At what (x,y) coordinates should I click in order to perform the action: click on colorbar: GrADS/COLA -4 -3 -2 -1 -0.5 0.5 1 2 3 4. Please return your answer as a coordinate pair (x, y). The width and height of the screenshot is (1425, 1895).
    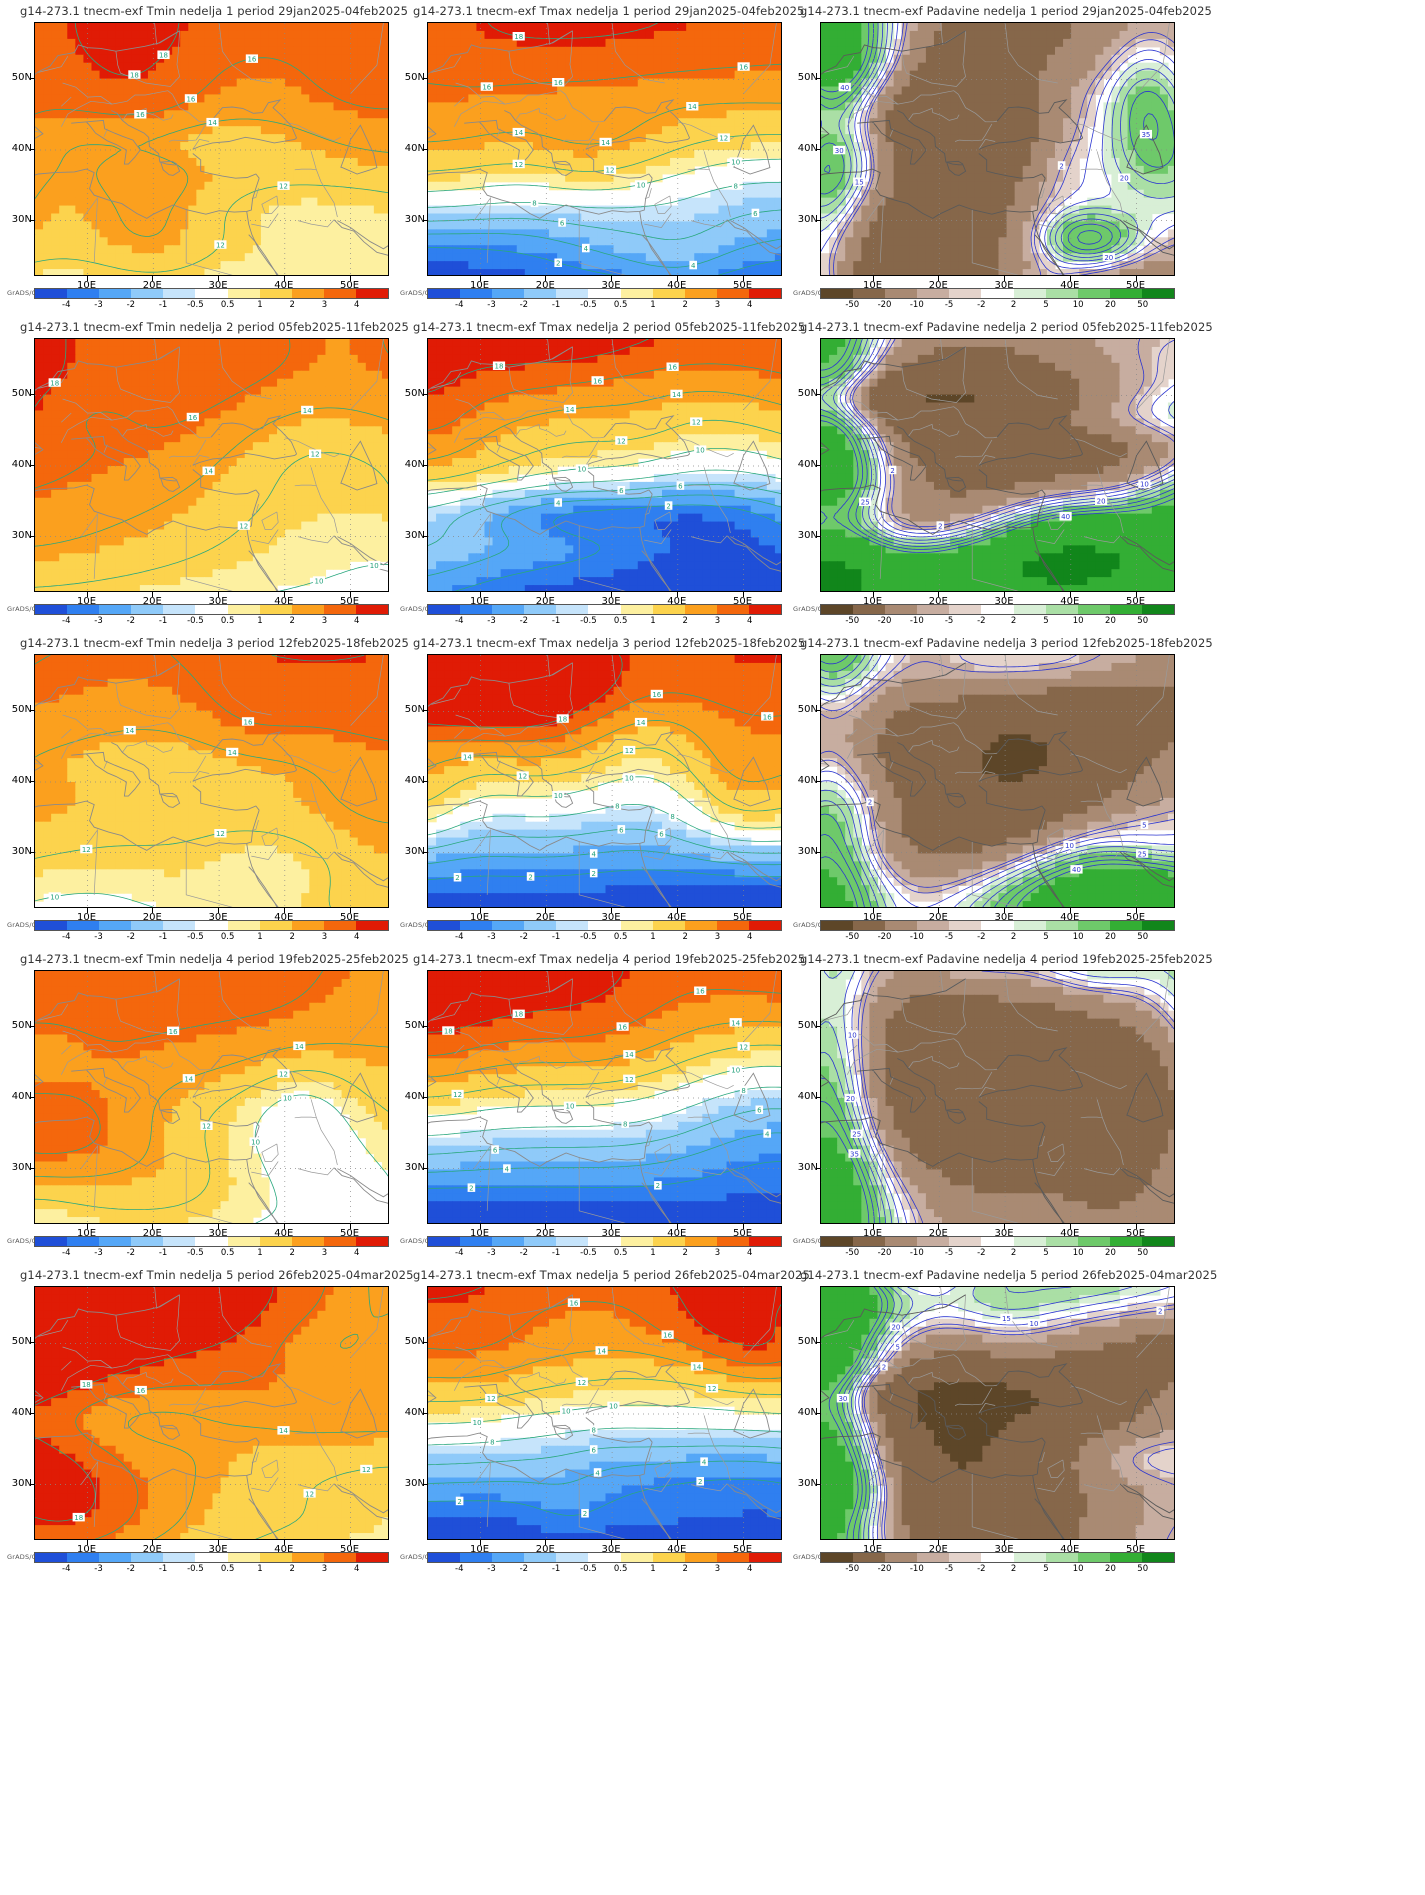
    Looking at the image, I should click on (591, 1564).